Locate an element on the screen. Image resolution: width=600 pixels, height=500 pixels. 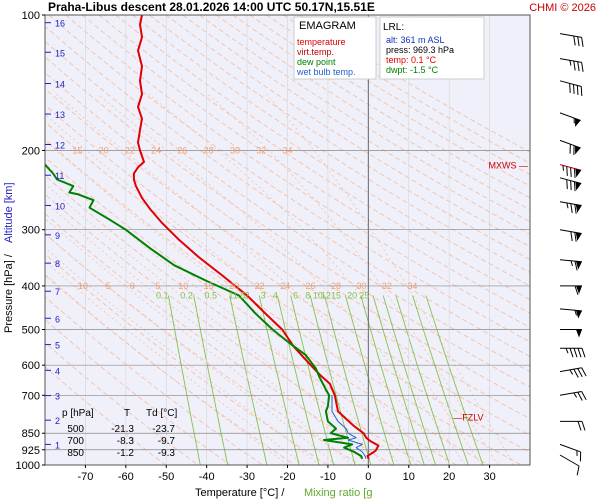
x-tick-label: -60 is located at coordinates (126, 477).